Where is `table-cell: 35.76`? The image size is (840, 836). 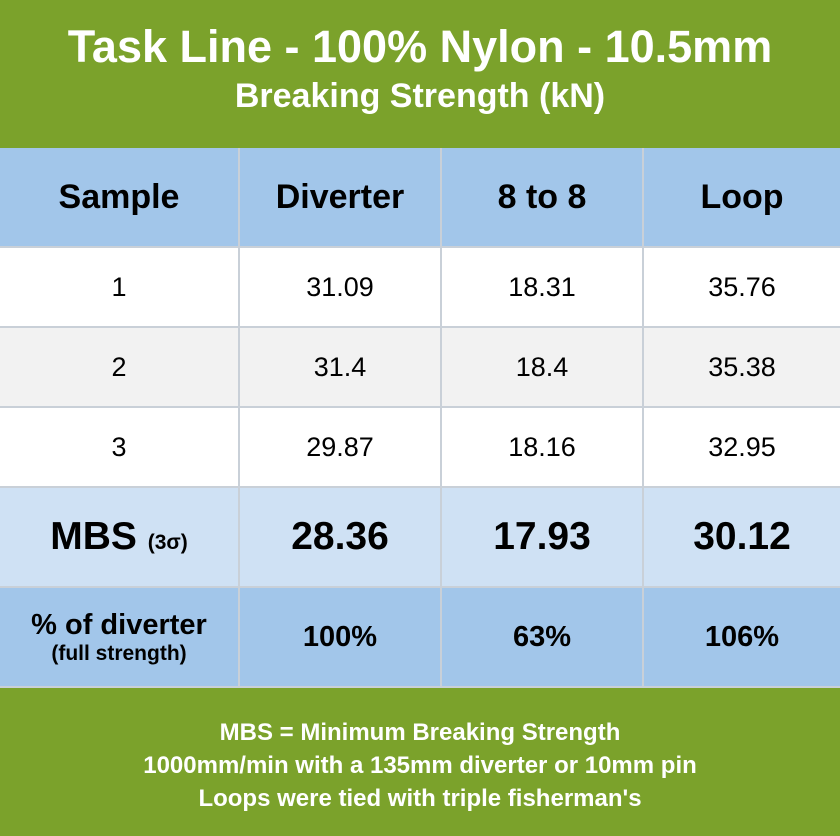 table-cell: 35.76 is located at coordinates (742, 288).